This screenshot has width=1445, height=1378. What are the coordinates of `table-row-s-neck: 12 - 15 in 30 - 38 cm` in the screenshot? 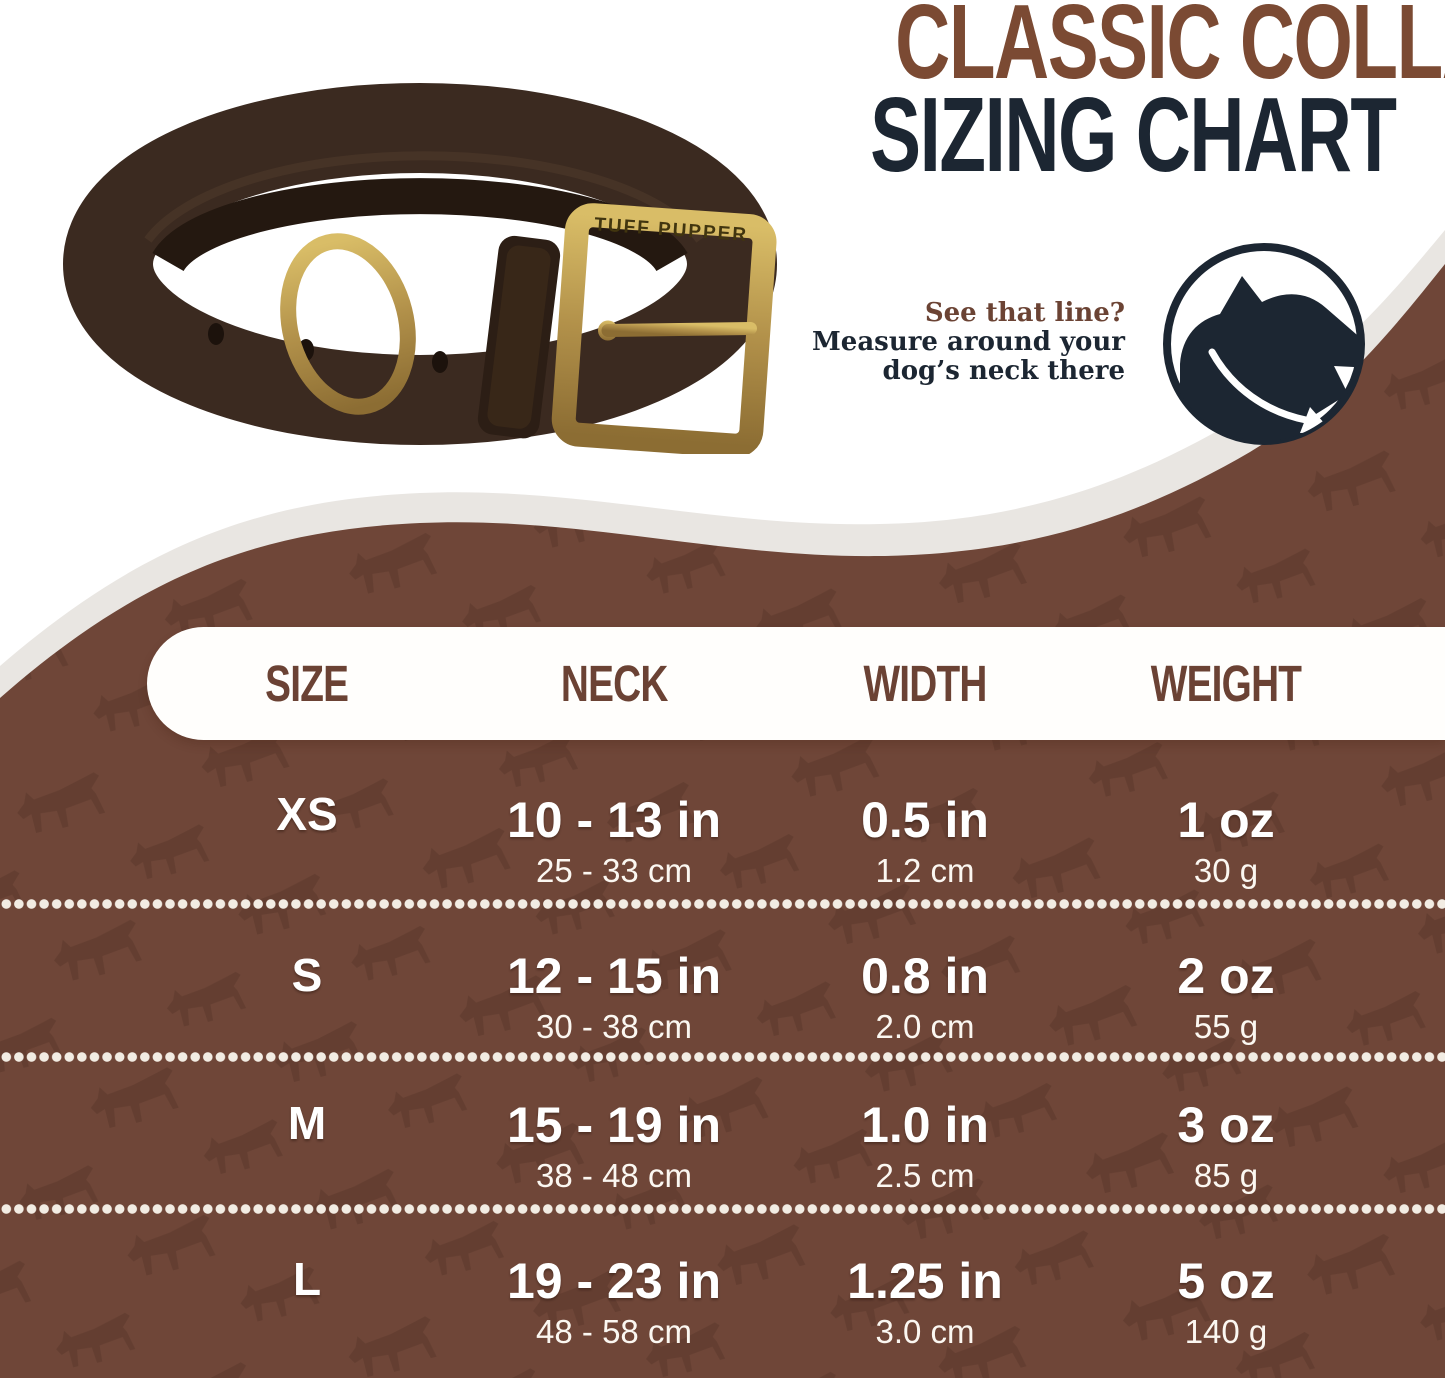 It's located at (614, 982).